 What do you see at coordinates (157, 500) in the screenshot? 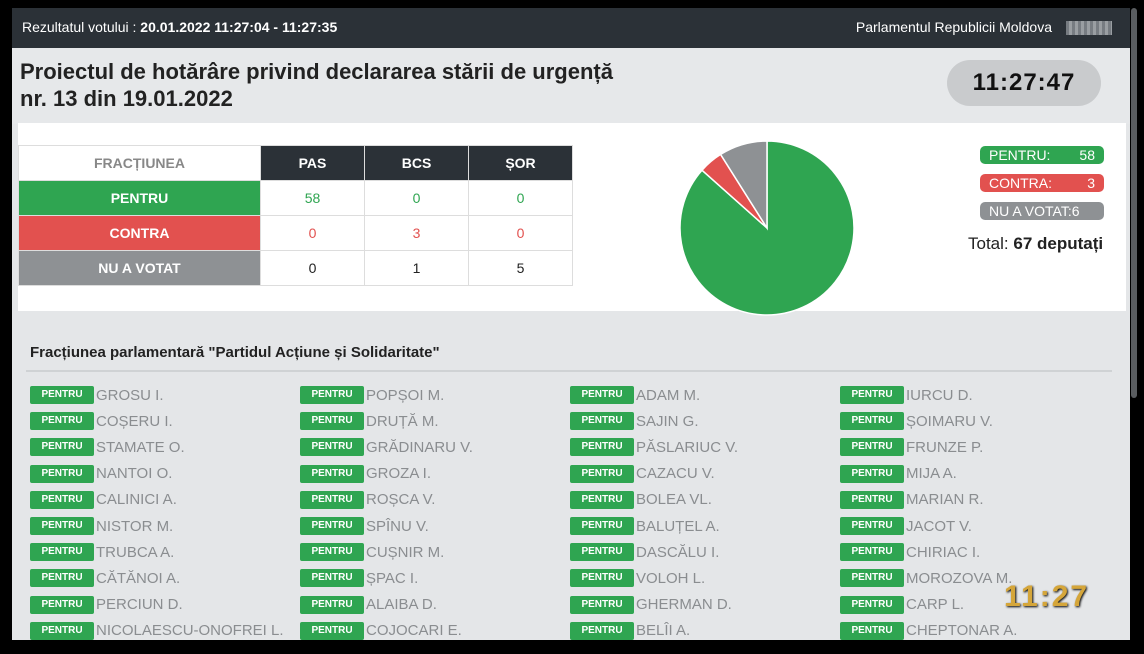
I see `deputy-row: PENTRU CALINICI A.` at bounding box center [157, 500].